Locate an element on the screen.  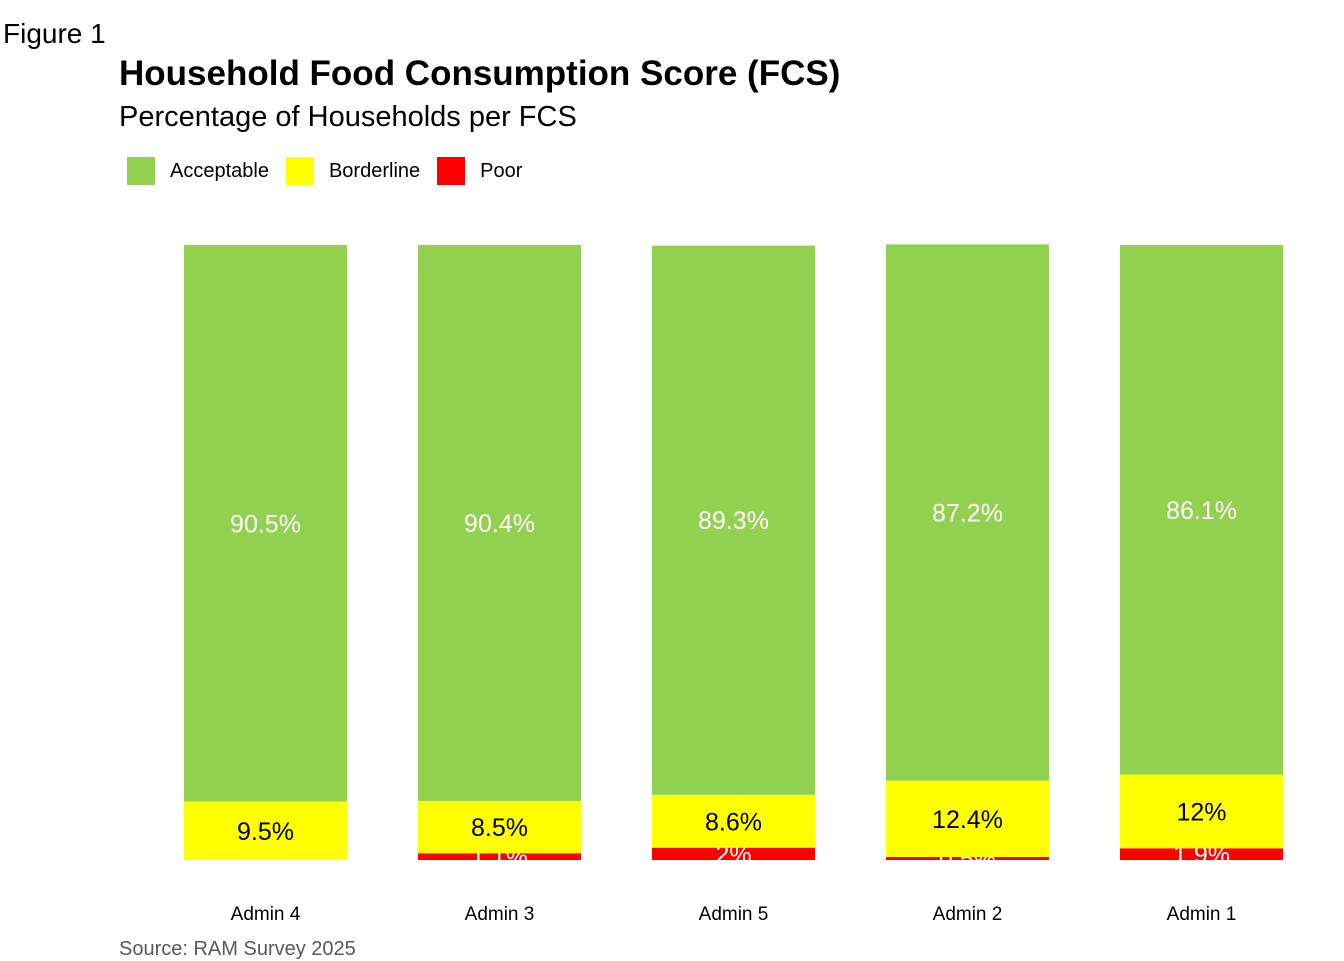
data-label-acceptable-admin-4: 90.5% is located at coordinates (265, 524).